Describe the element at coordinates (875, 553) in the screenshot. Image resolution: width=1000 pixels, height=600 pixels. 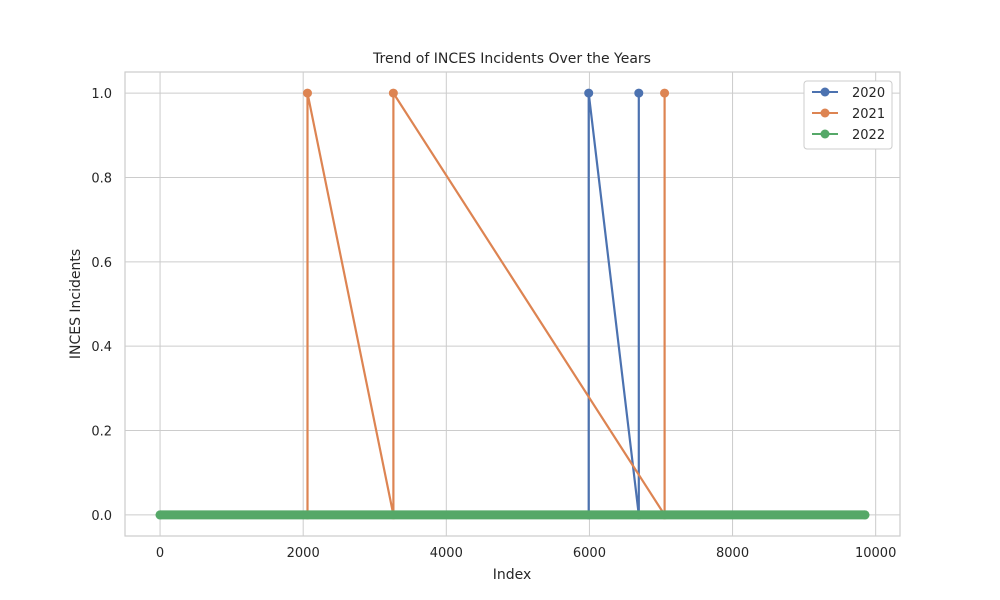
I see `x-tick-label: 10000` at that location.